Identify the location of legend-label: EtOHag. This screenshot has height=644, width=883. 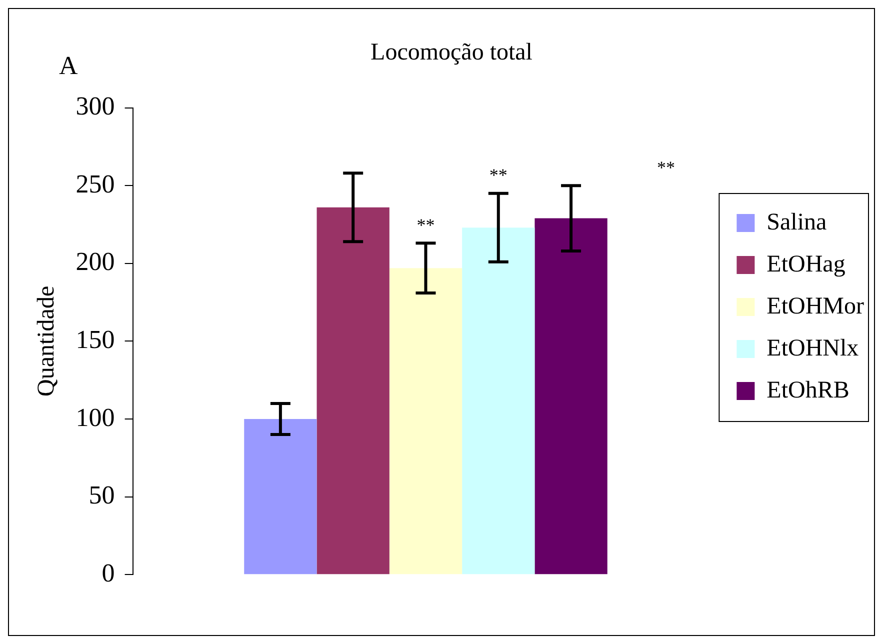
(806, 264).